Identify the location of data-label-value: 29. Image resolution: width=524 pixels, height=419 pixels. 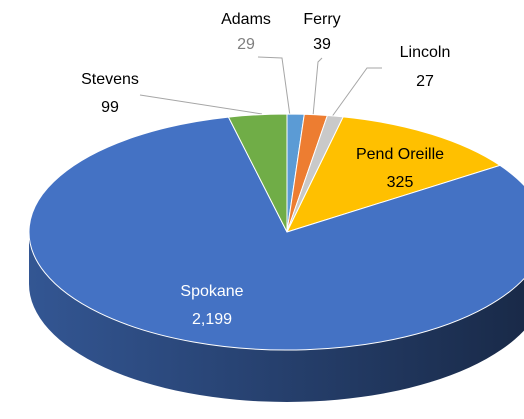
(246, 44).